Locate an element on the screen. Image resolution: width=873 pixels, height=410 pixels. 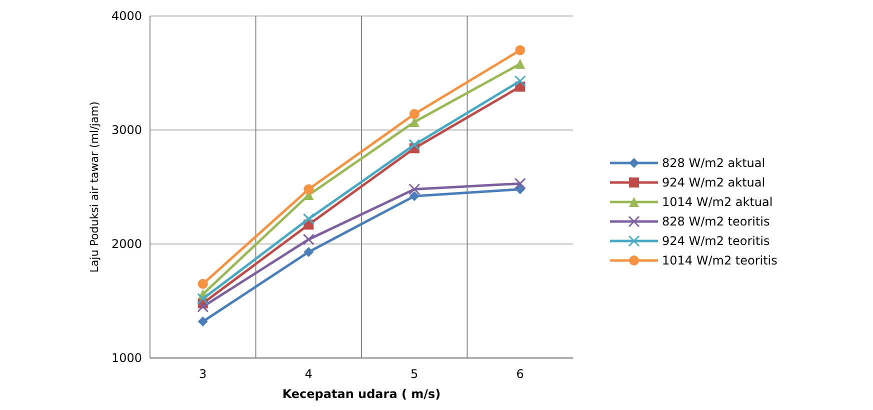
legend-label: 828 W/m2 aktual is located at coordinates (714, 163).